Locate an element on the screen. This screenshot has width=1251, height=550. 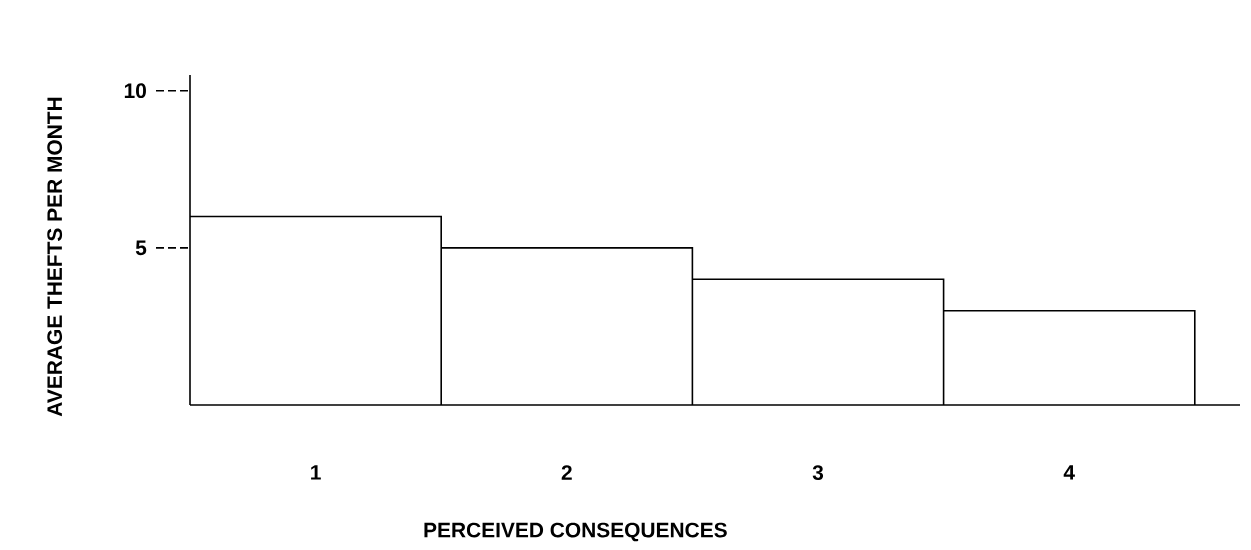
y-tick-label: 10 is located at coordinates (135, 91).